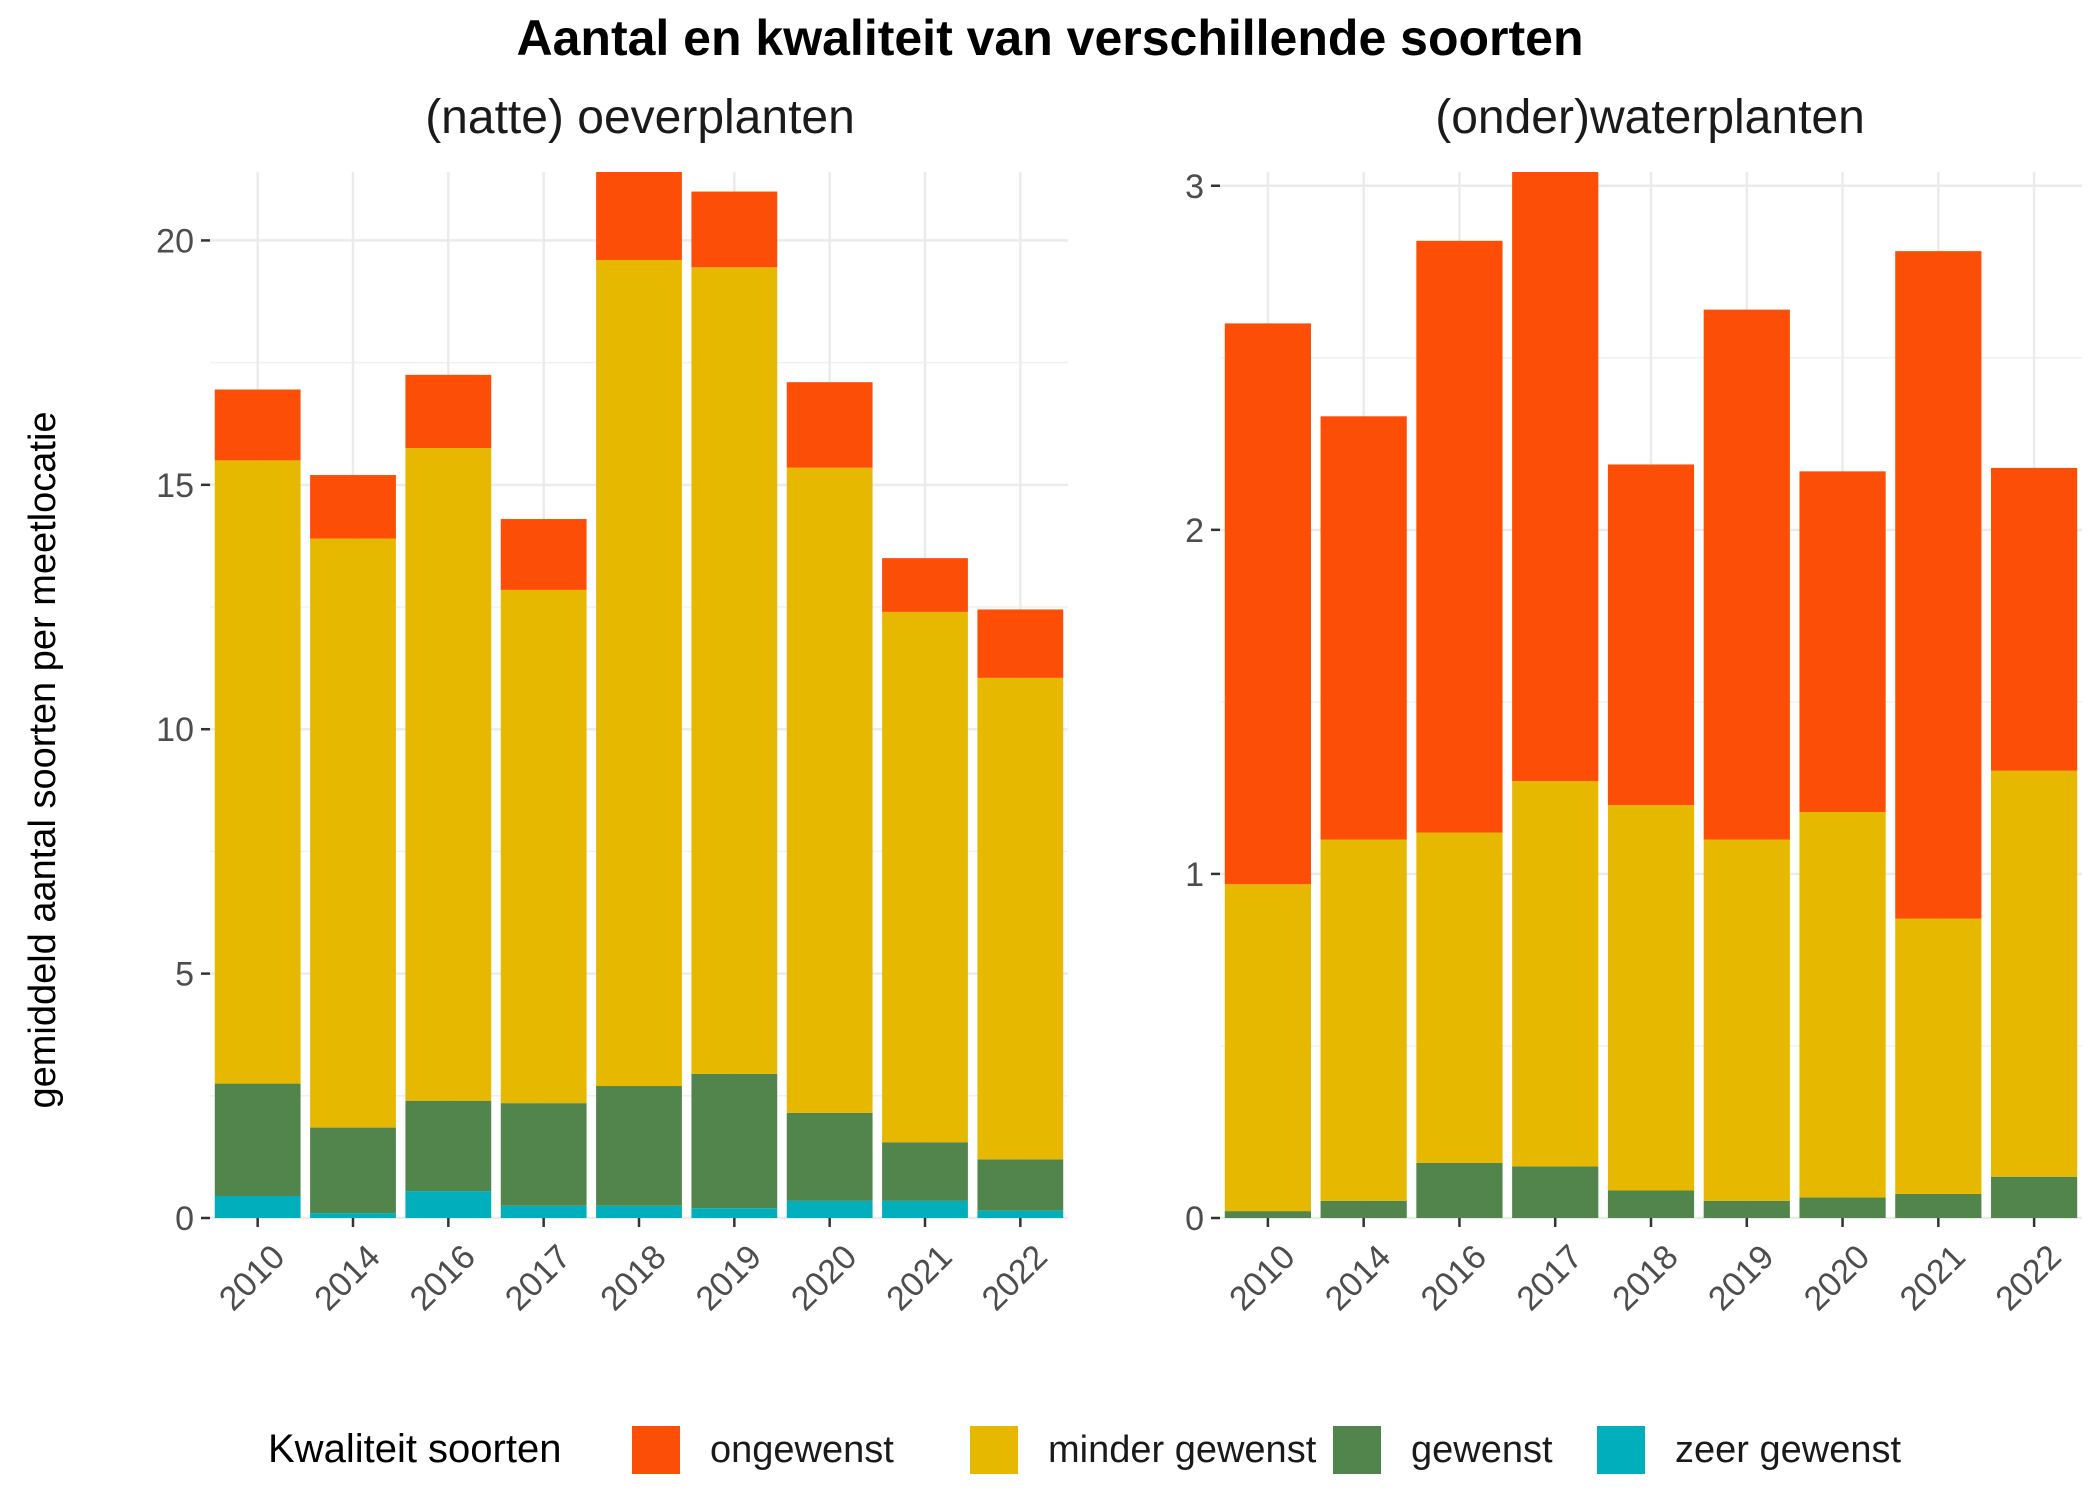 This screenshot has width=2100, height=1500. What do you see at coordinates (175, 486) in the screenshot?
I see `y-tick-label: 15` at bounding box center [175, 486].